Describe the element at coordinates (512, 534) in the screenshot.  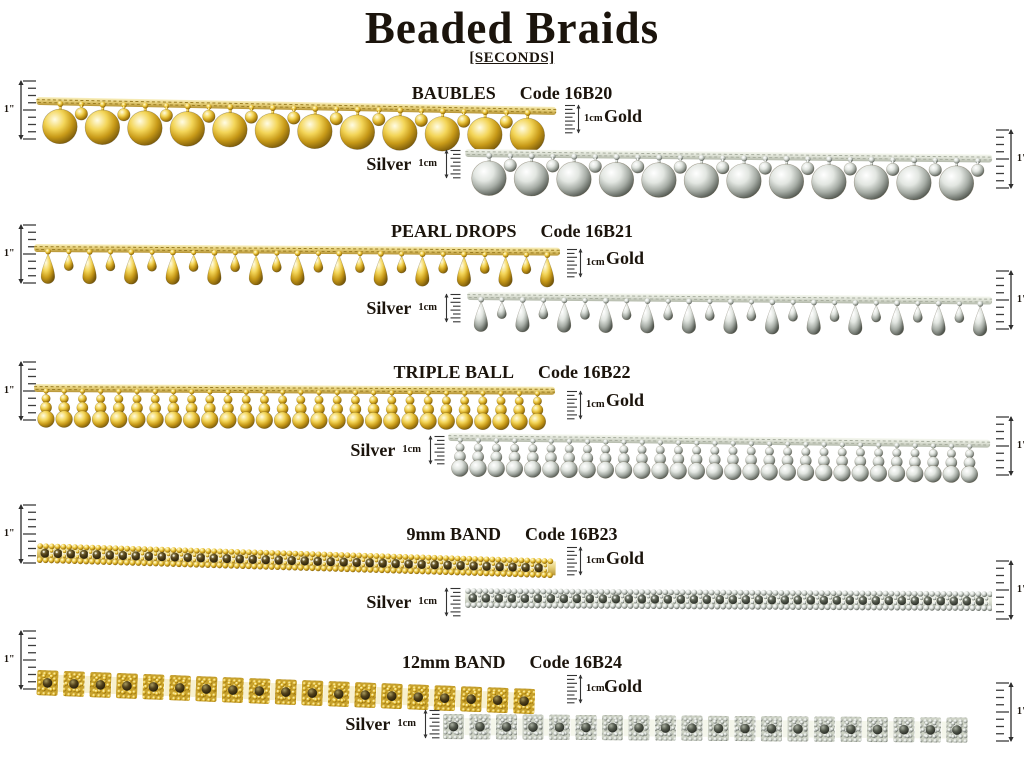
I see `section-header: 9mm BAND Code 16B23` at that location.